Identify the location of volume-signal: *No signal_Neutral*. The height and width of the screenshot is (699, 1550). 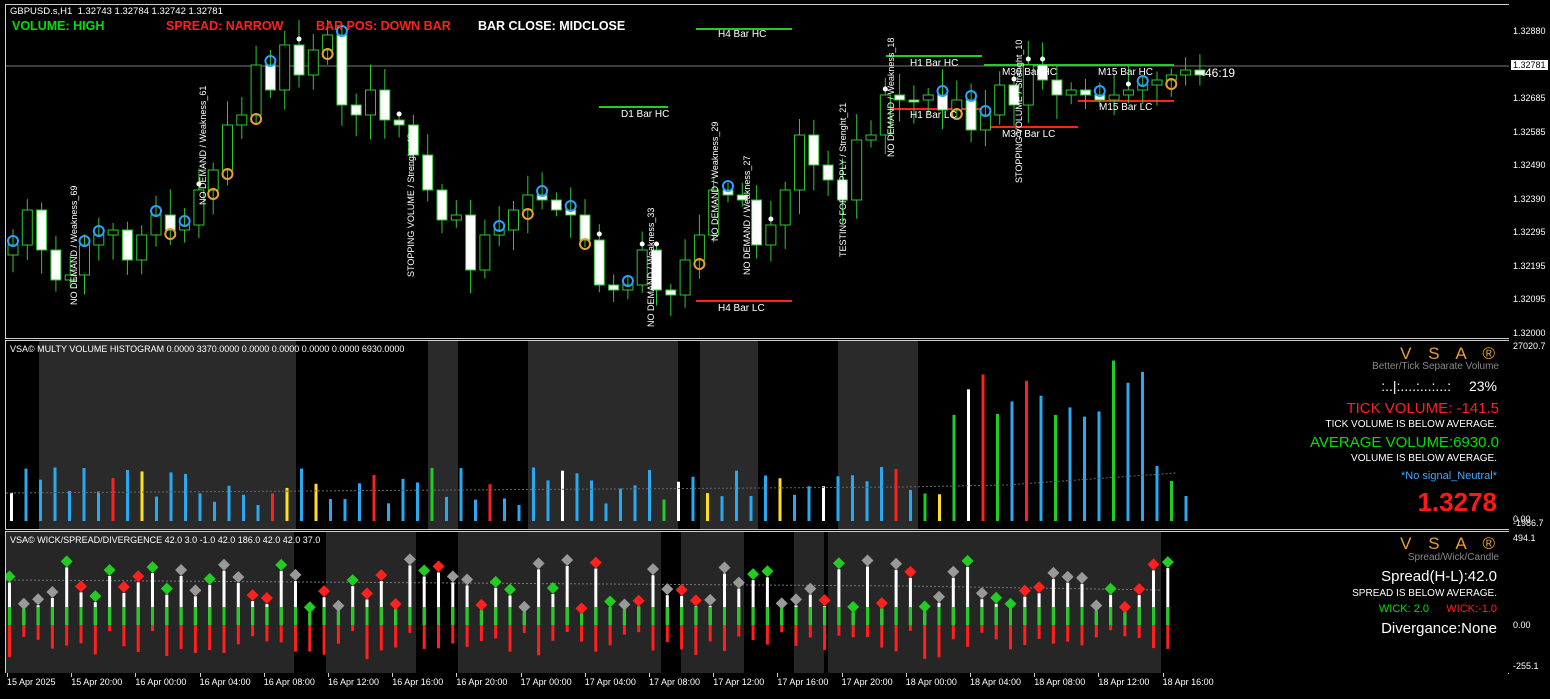
(1449, 476).